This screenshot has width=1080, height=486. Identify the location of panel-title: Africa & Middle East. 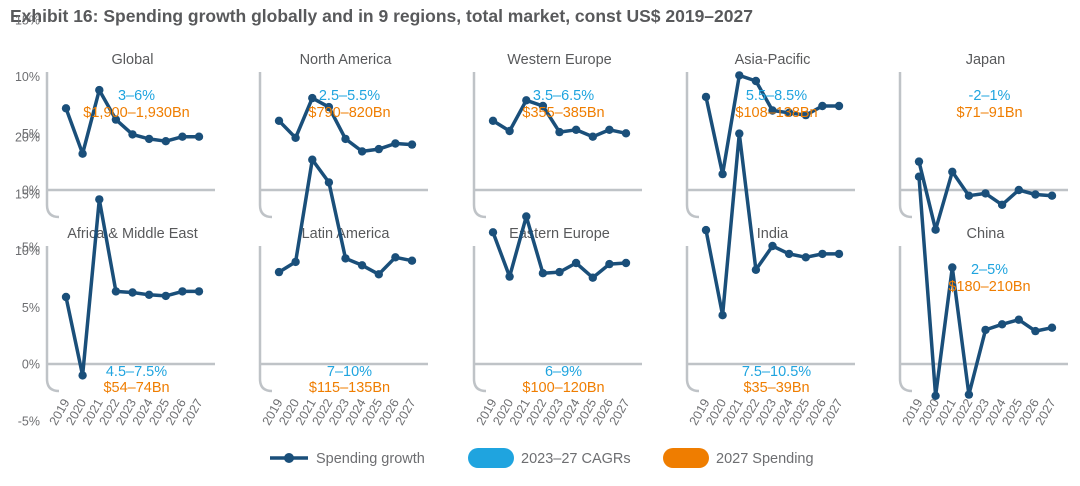
(132, 234).